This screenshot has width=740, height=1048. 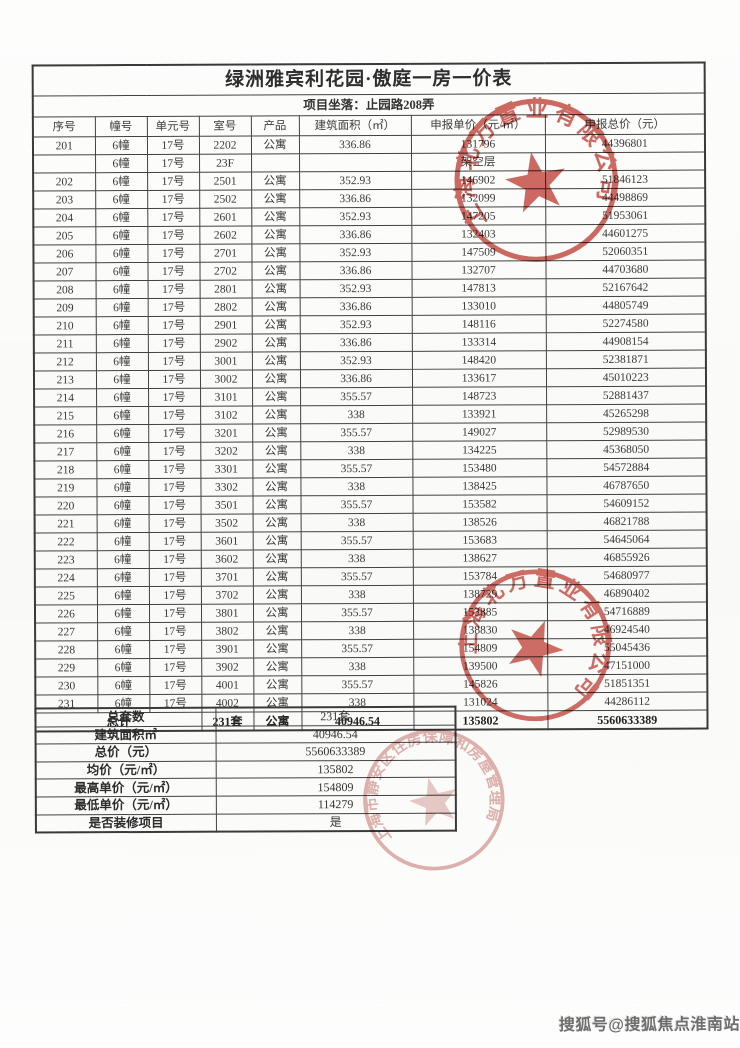 What do you see at coordinates (479, 378) in the screenshot?
I see `cell: 133617` at bounding box center [479, 378].